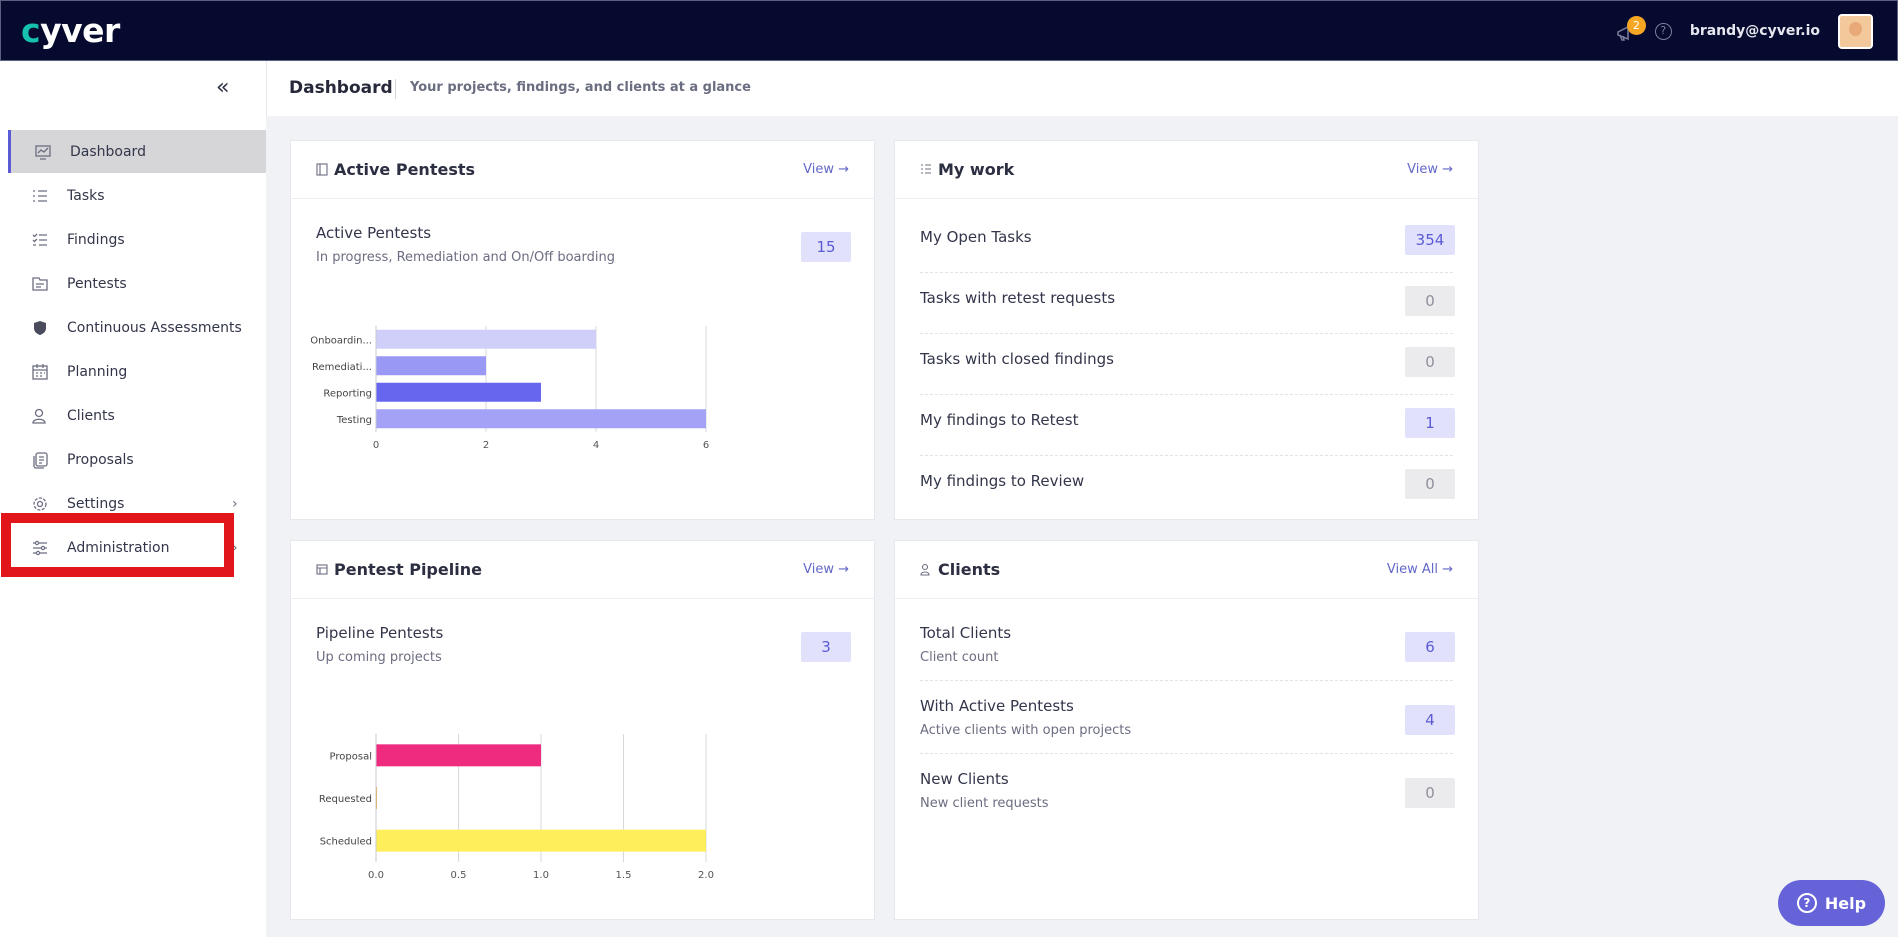  Describe the element at coordinates (1419, 569) in the screenshot. I see `view-all-link: View All →` at that location.